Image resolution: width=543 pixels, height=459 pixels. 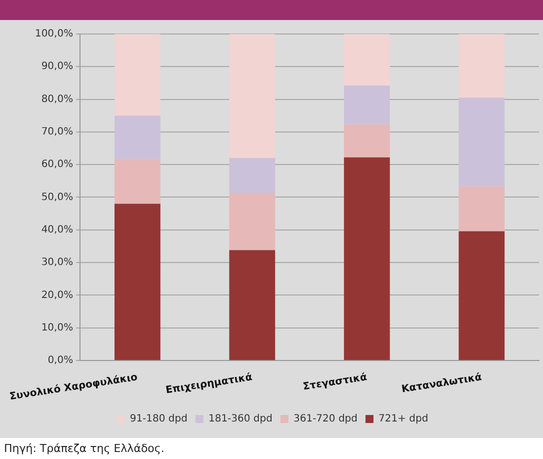 What do you see at coordinates (57, 132) in the screenshot?
I see `y-tick-label: 70,0%` at bounding box center [57, 132].